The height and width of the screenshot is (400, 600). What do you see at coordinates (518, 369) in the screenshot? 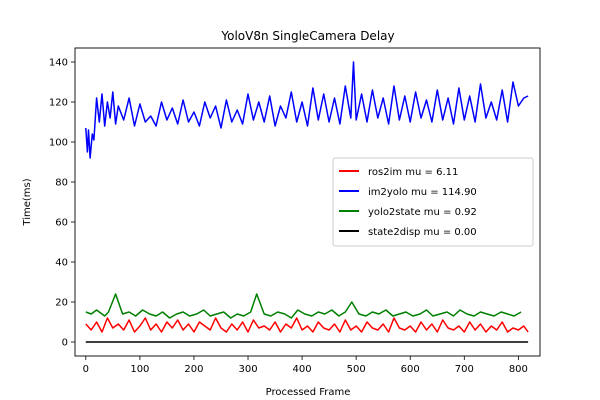
I see `x-tick-label: 800` at bounding box center [518, 369].